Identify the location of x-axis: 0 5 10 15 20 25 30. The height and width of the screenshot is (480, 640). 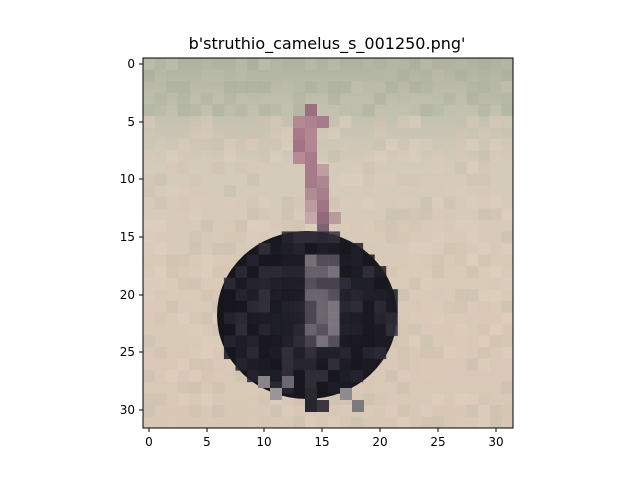
(324, 438).